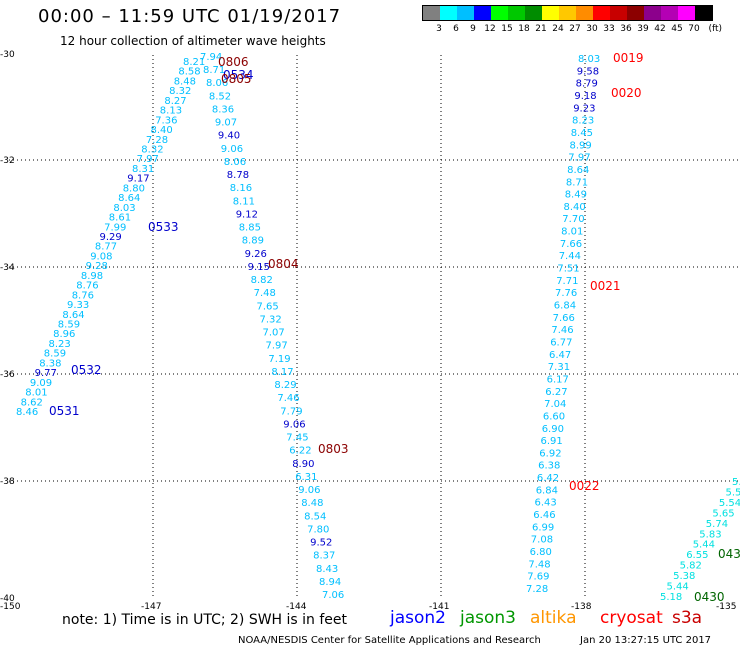 The height and width of the screenshot is (650, 740). Describe the element at coordinates (214, 70) in the screenshot. I see `wave-height-value: 8.71` at that location.